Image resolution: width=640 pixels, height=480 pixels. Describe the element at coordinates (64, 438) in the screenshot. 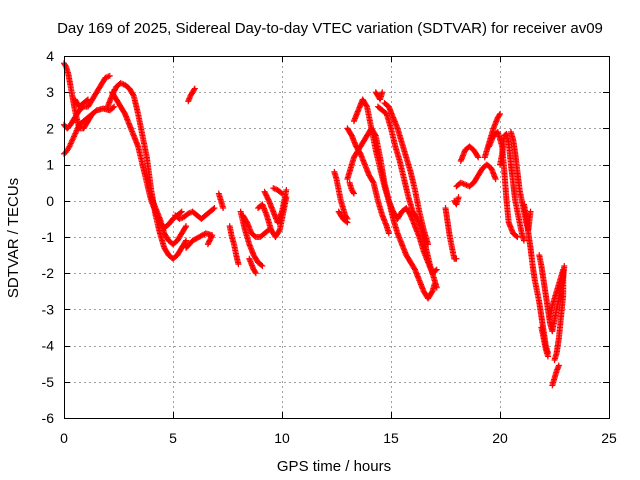

I see `x-tick-label: 0` at that location.